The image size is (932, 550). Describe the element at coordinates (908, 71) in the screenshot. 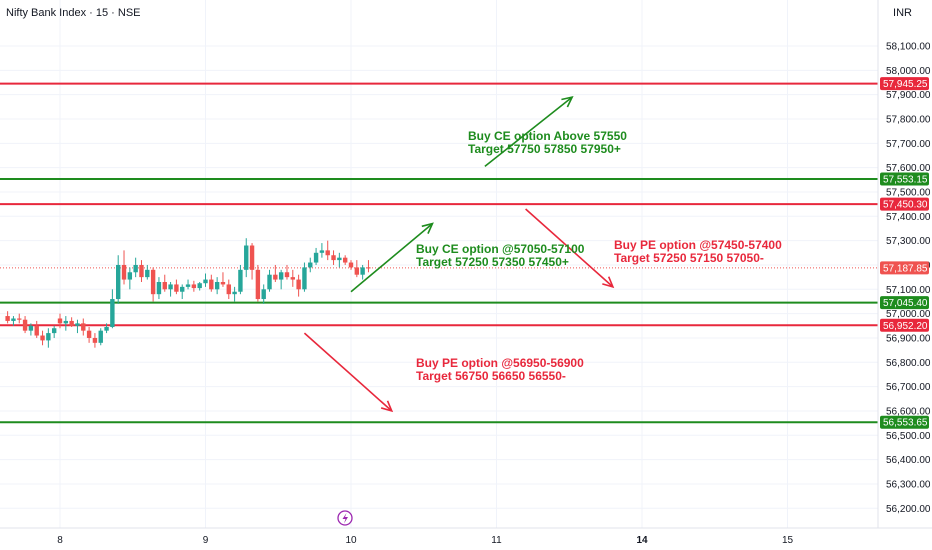

I see `y-tick-label: 58,000.00` at that location.